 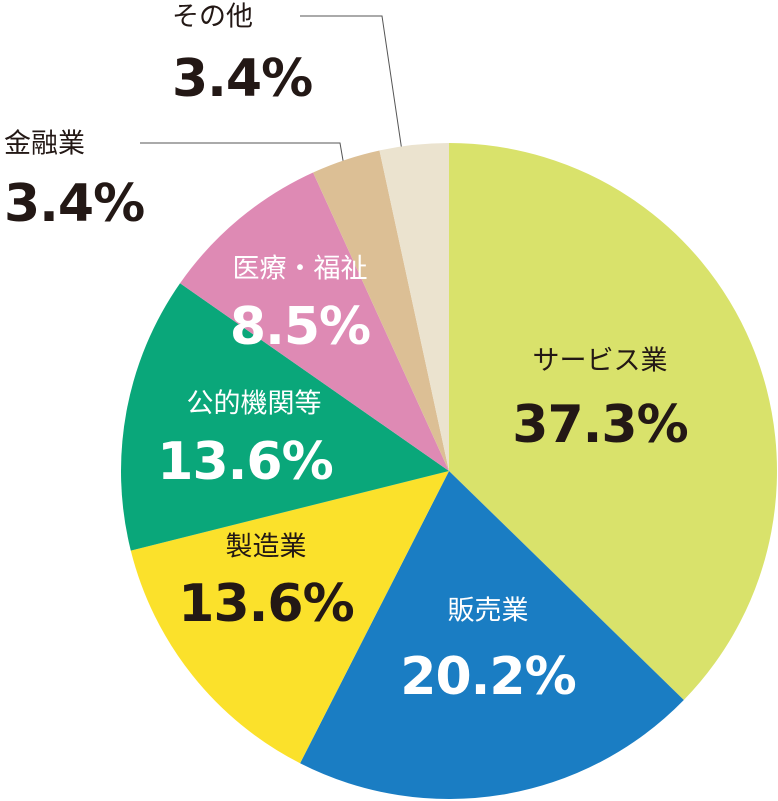 What do you see at coordinates (44, 144) in the screenshot?
I see `category-label: 金融業` at bounding box center [44, 144].